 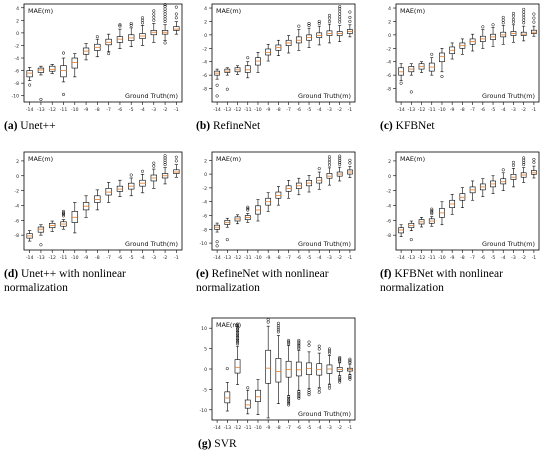 I want to click on y-tick-label: 0, so click(x=205, y=175).